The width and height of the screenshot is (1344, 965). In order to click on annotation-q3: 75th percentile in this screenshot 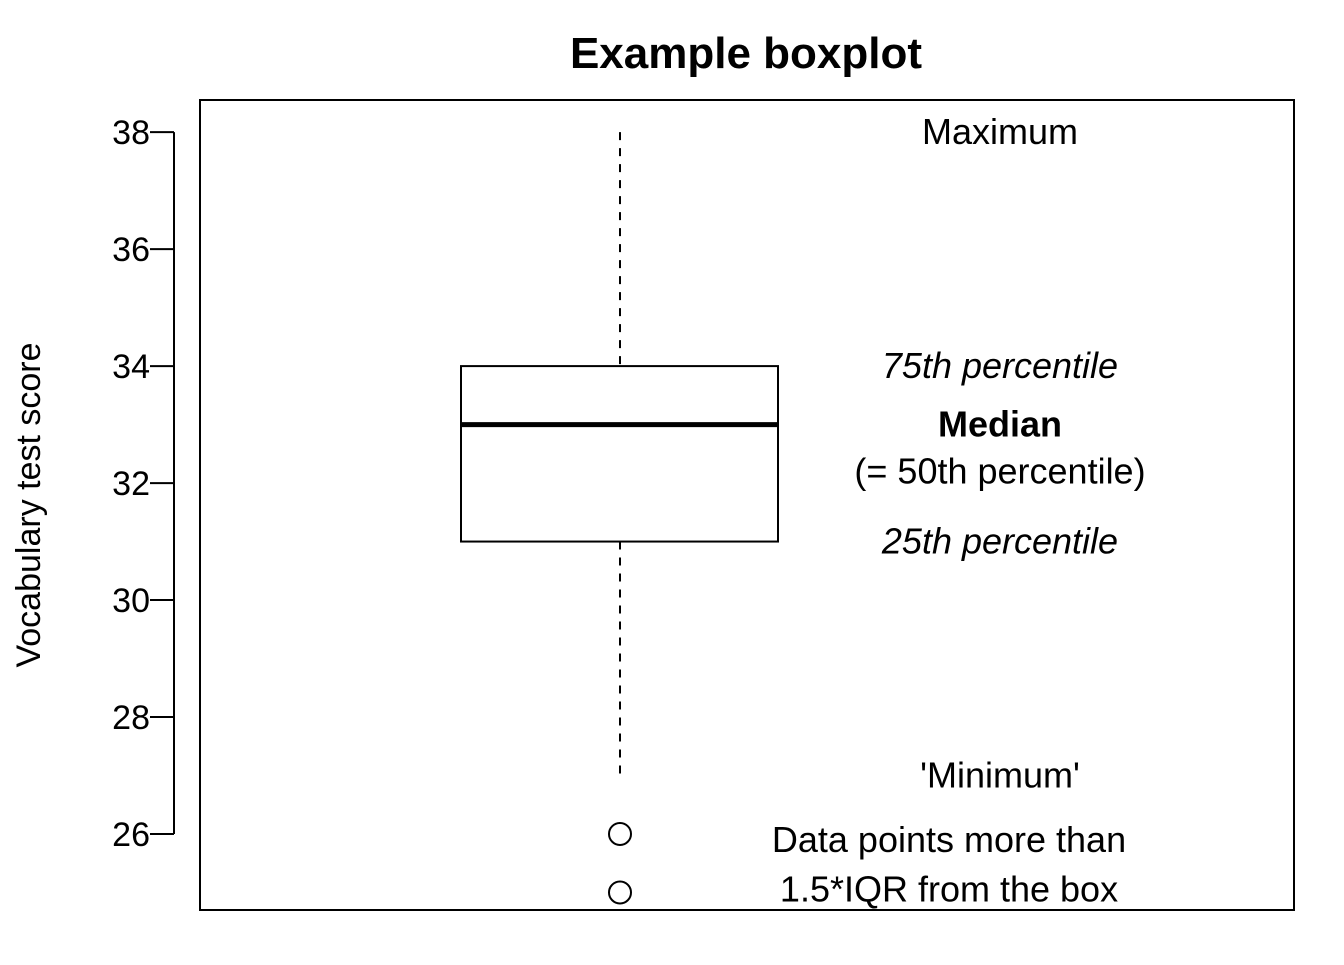, I will do `click(1000, 365)`.